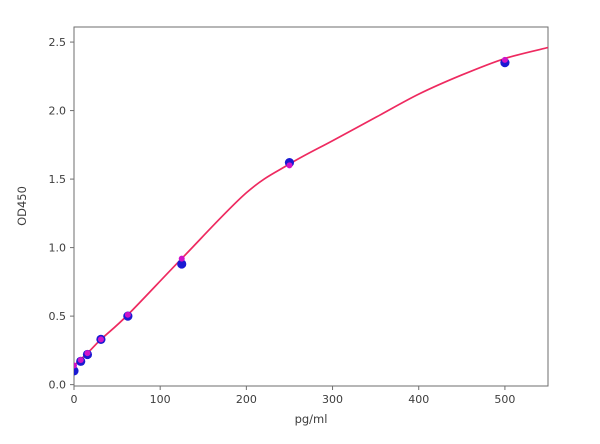 Image resolution: width=600 pixels, height=444 pixels. I want to click on x-axis-title: pg/ml, so click(311, 419).